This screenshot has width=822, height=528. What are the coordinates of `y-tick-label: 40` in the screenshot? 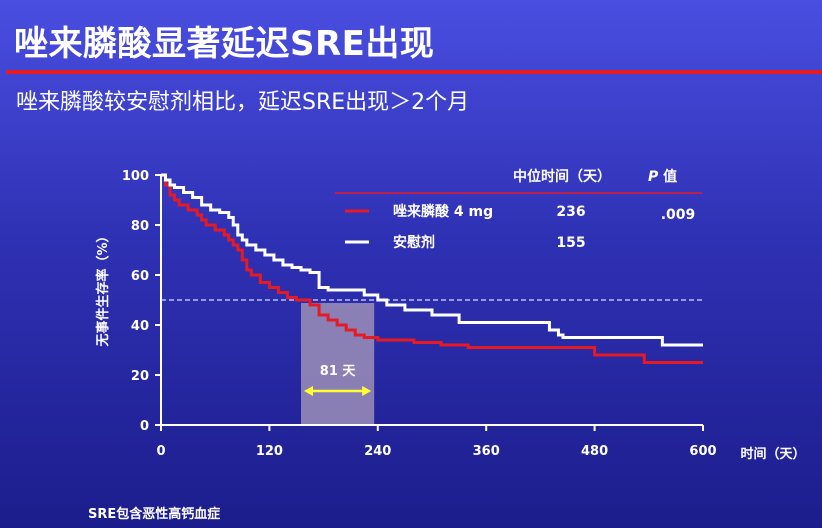 It's located at (140, 326).